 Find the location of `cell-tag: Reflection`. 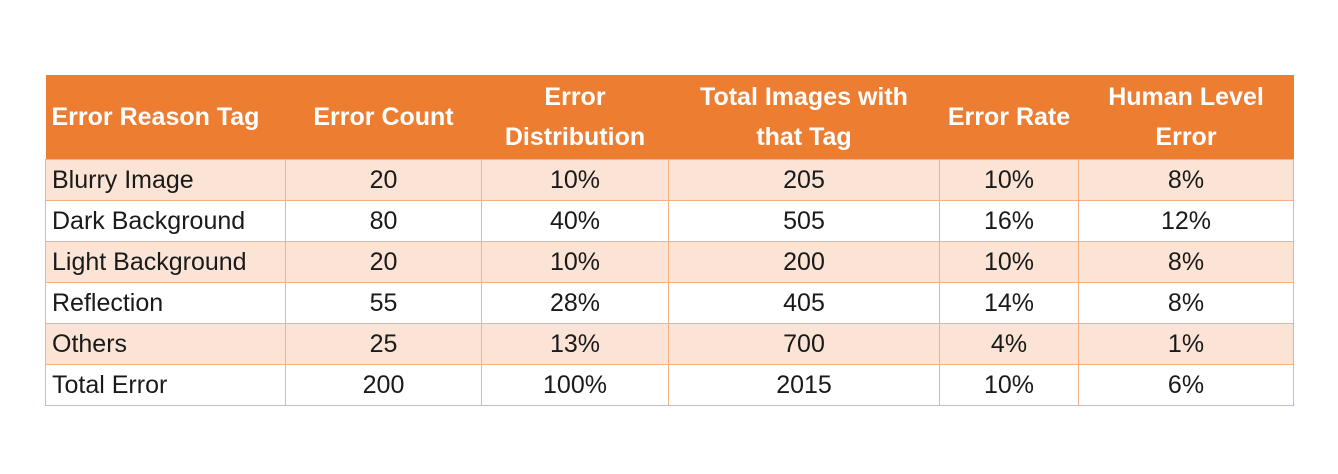

cell-tag: Reflection is located at coordinates (165, 303).